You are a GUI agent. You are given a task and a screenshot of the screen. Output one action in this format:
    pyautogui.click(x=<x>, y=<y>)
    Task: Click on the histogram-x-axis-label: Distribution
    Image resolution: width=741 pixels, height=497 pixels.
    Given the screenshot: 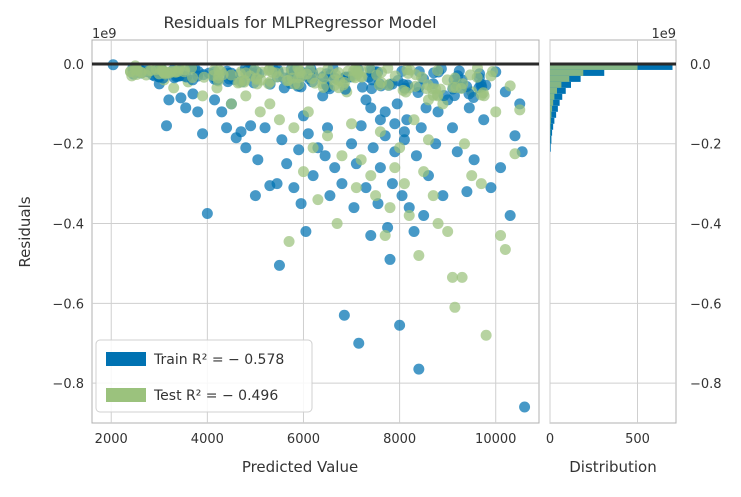 What is the action you would take?
    pyautogui.click(x=613, y=467)
    